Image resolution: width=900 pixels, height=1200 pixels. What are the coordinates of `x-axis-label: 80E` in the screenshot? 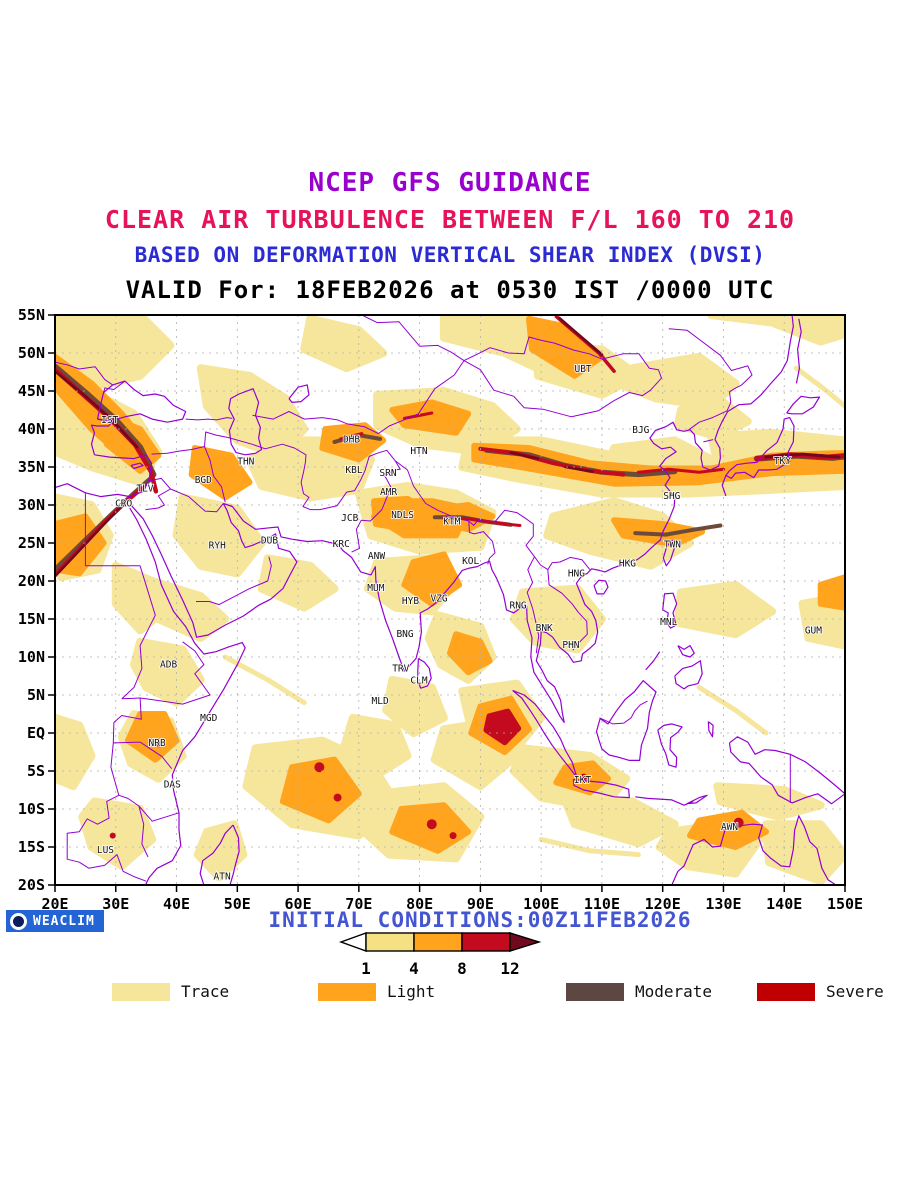 It's located at (419, 904).